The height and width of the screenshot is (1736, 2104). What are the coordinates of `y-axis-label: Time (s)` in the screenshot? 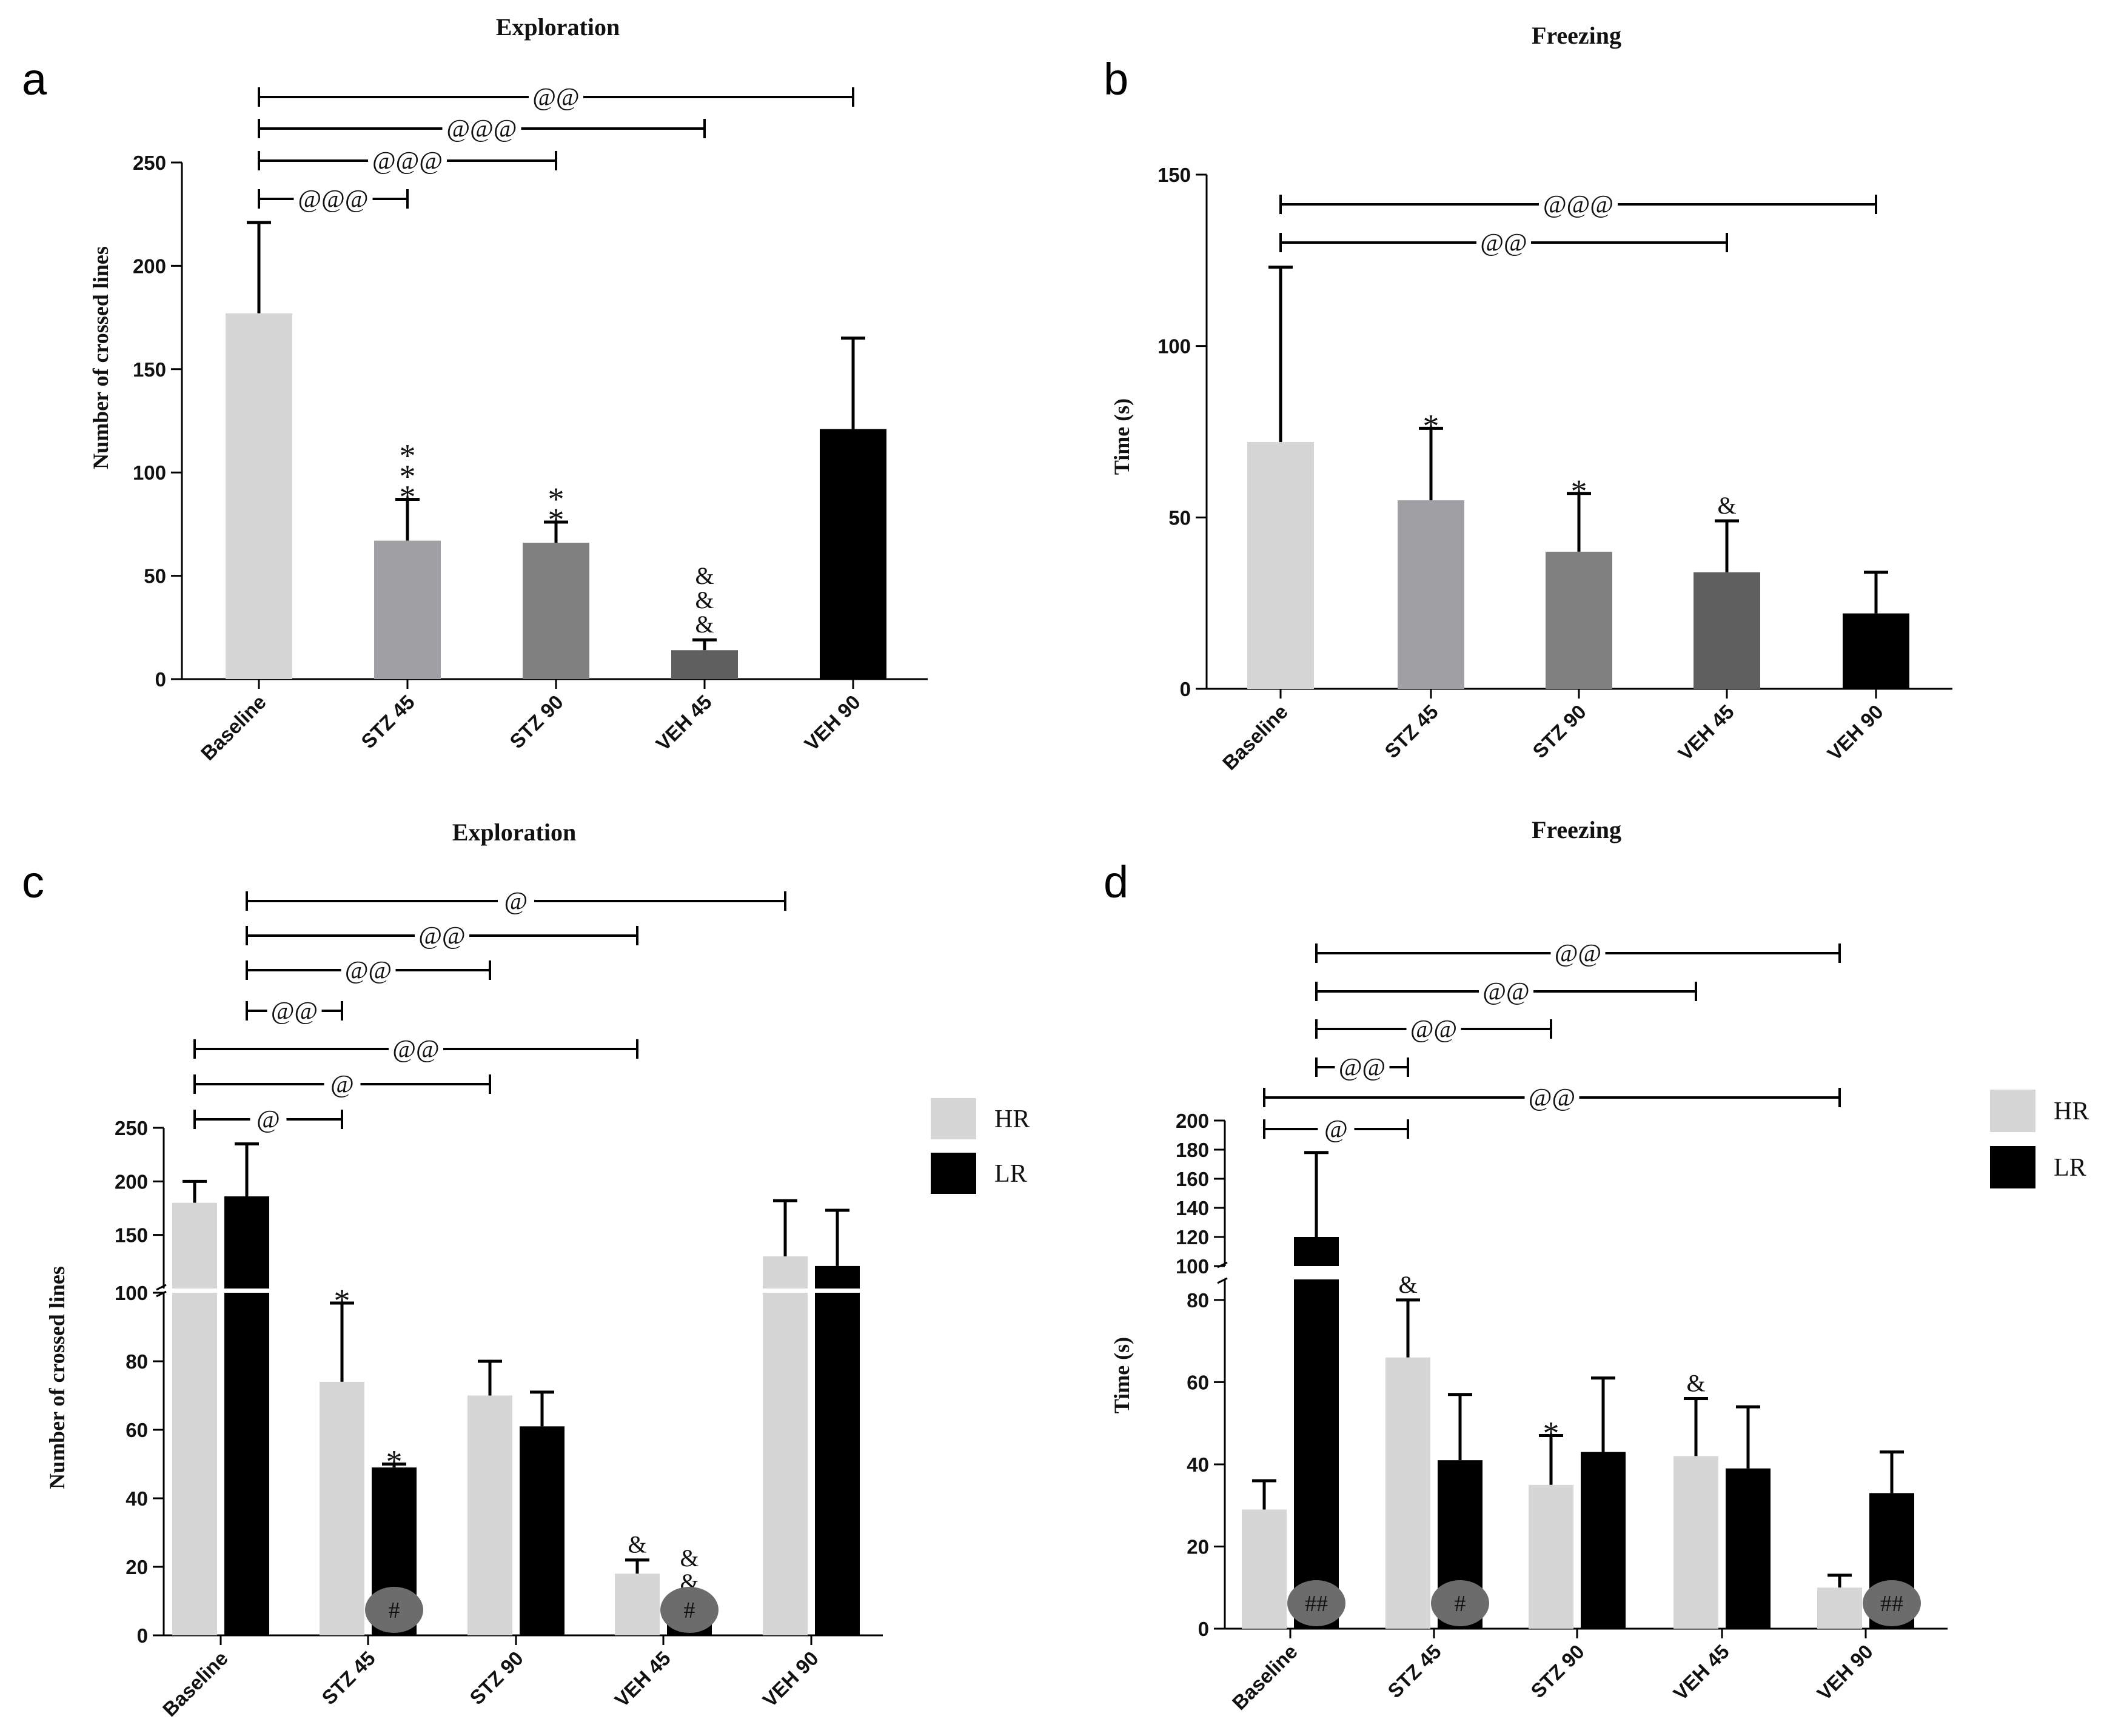 It's located at (1122, 1375).